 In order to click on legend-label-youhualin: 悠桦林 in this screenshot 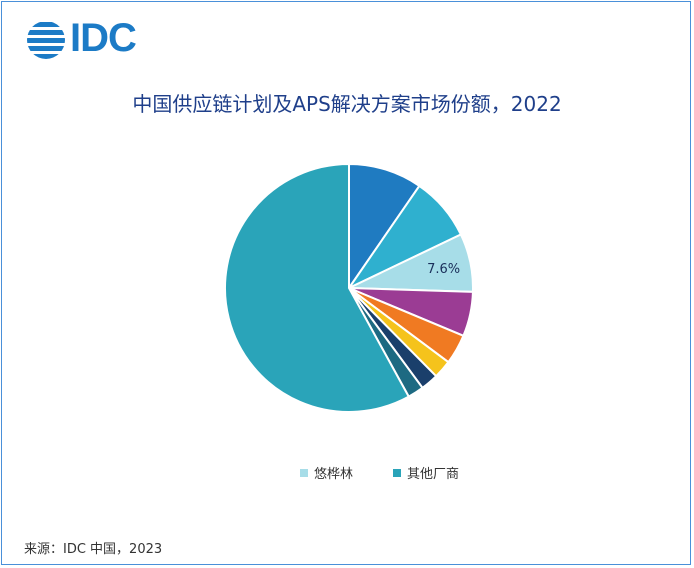, I will do `click(334, 474)`.